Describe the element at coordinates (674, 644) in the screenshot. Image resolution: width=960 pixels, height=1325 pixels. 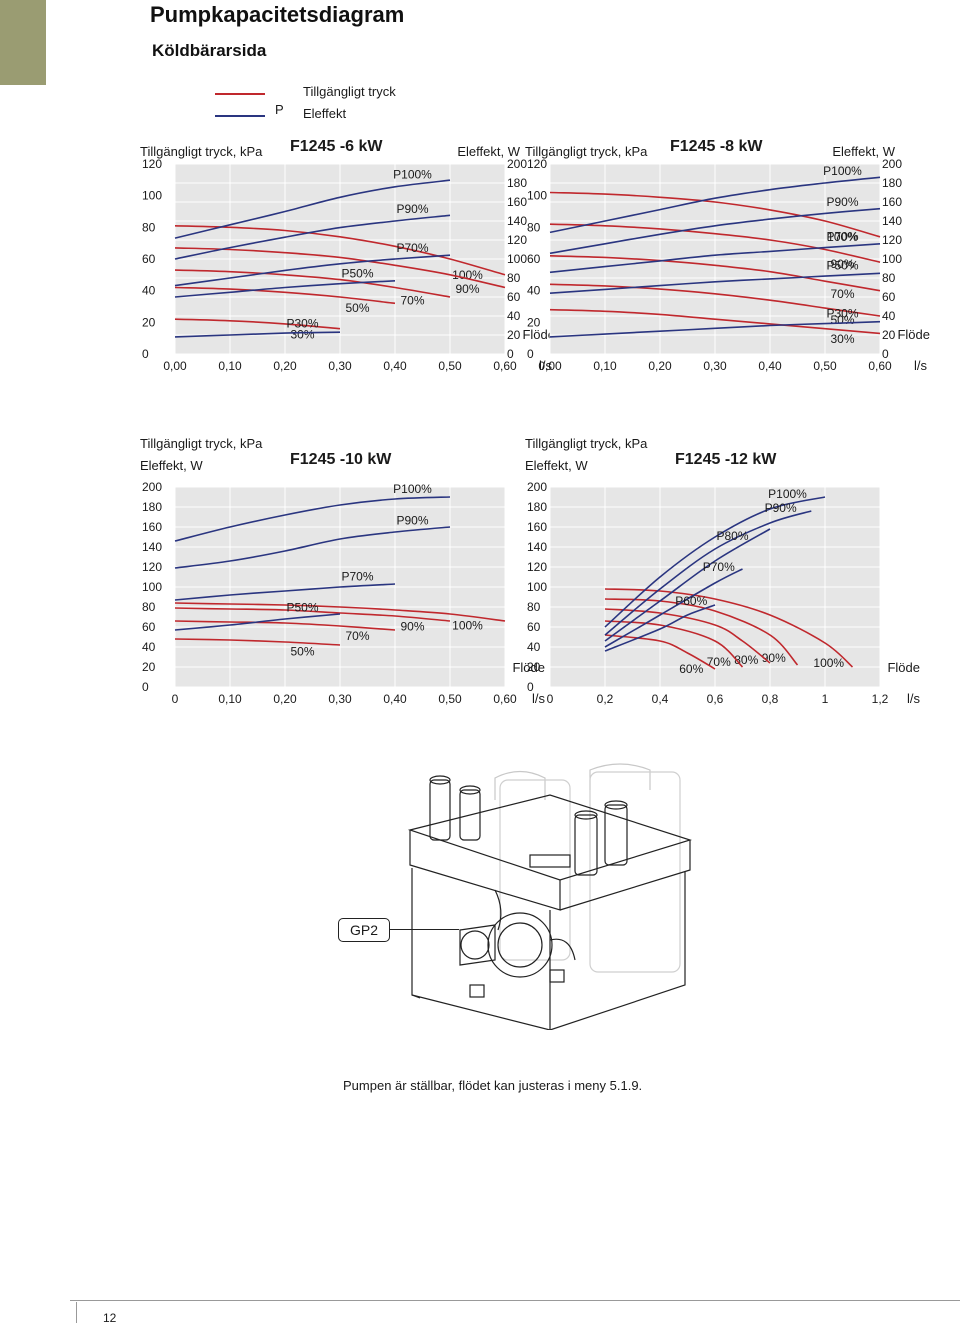
I see `series-line-70pct` at that location.